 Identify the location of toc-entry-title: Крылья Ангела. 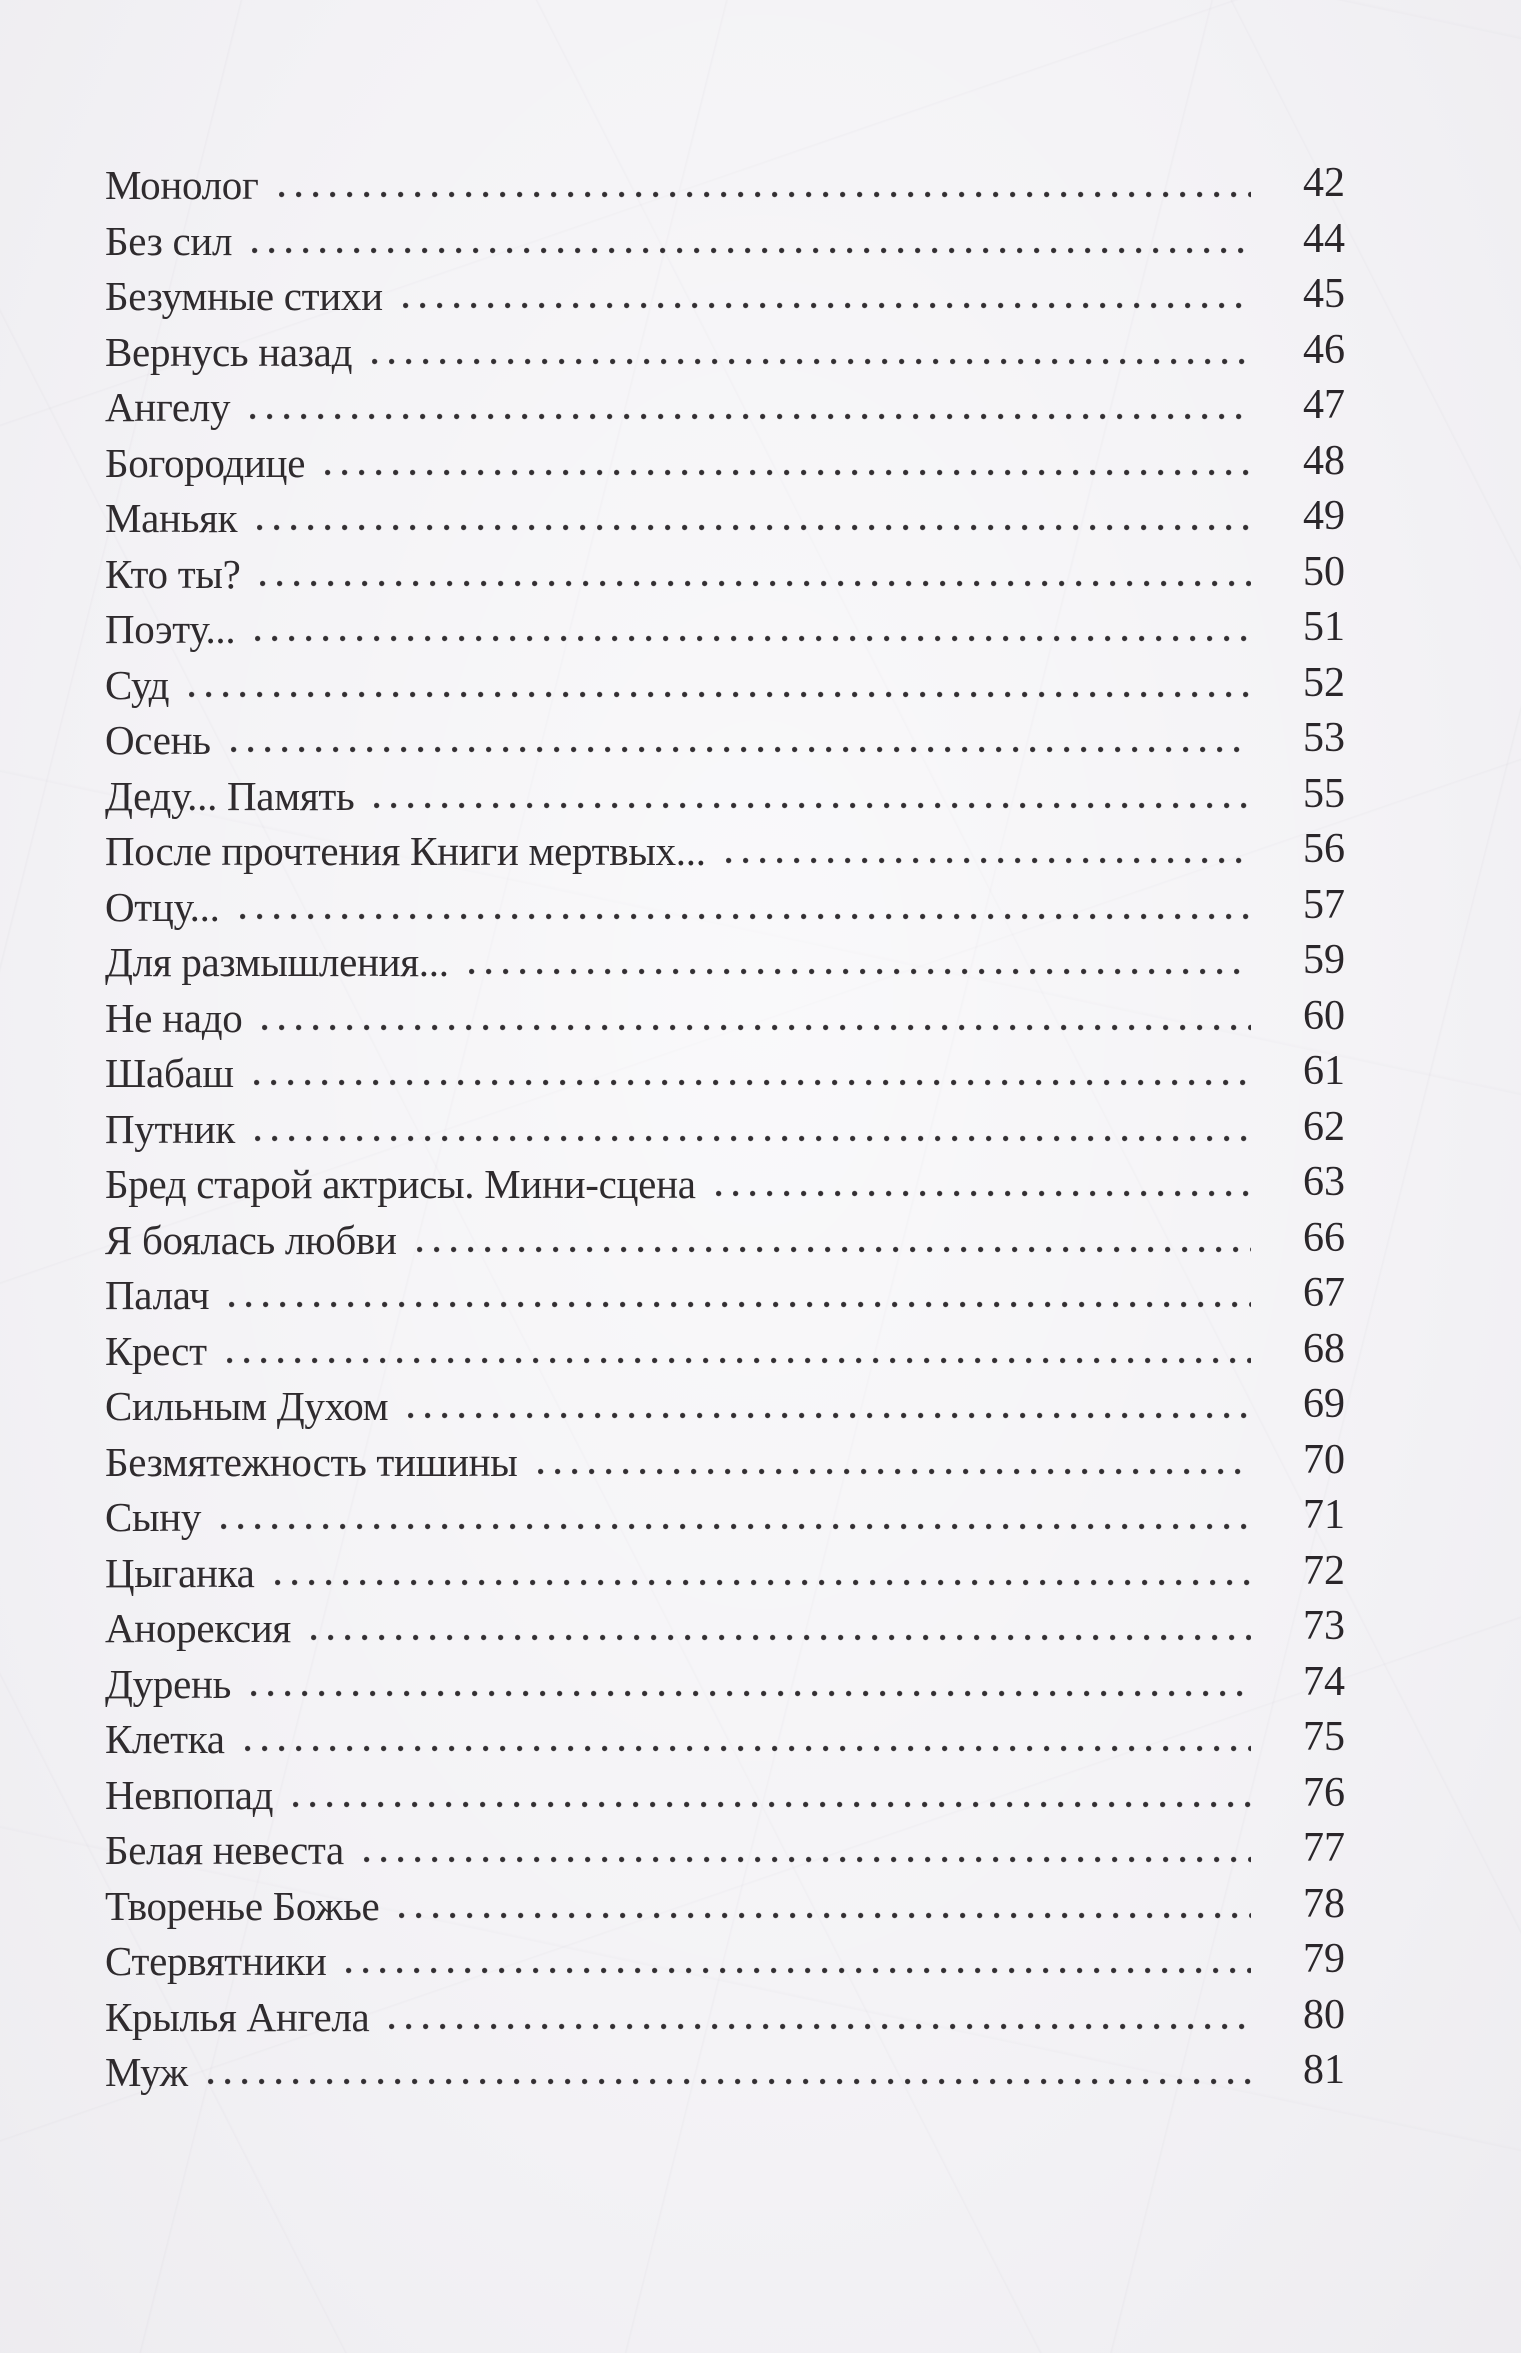
(237, 2016).